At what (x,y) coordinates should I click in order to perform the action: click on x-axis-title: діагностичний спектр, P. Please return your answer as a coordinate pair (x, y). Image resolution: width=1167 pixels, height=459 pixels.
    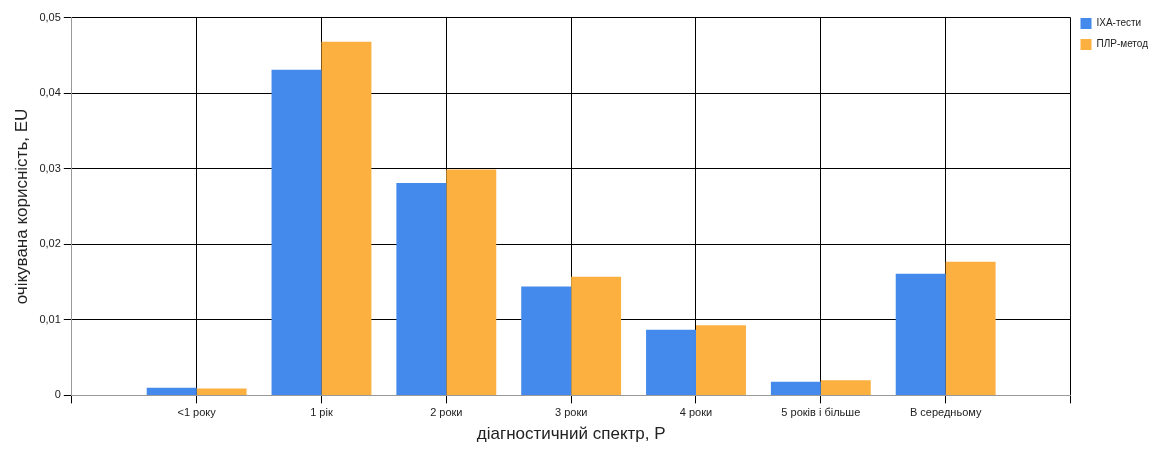
    Looking at the image, I should click on (571, 434).